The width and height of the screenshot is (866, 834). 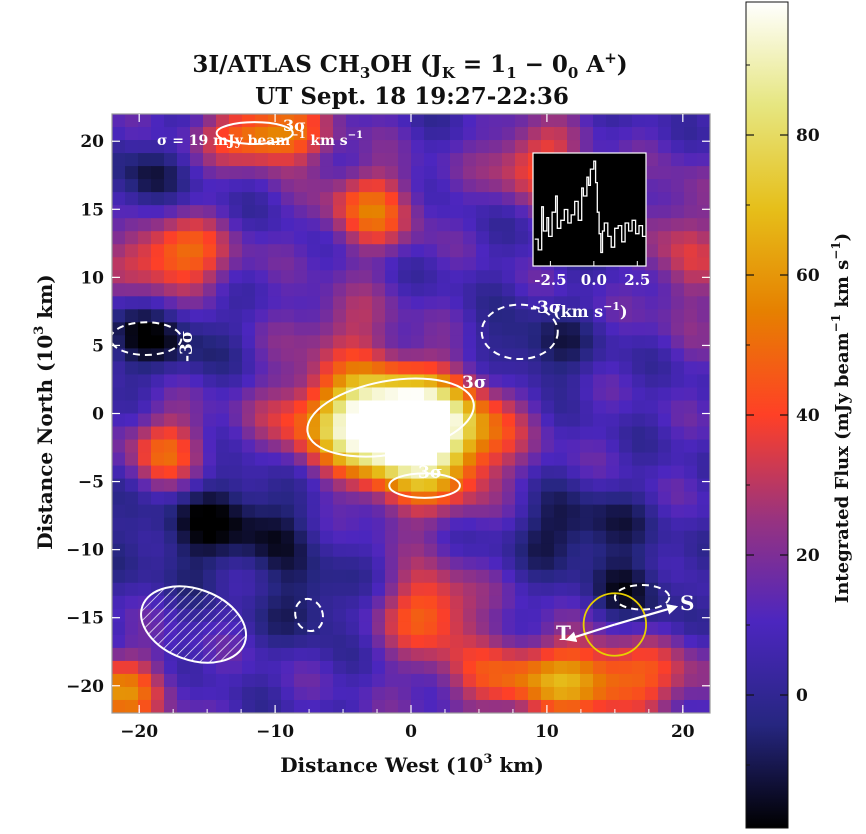 I want to click on neg-contour-label-1: -3σ, so click(x=545, y=308).